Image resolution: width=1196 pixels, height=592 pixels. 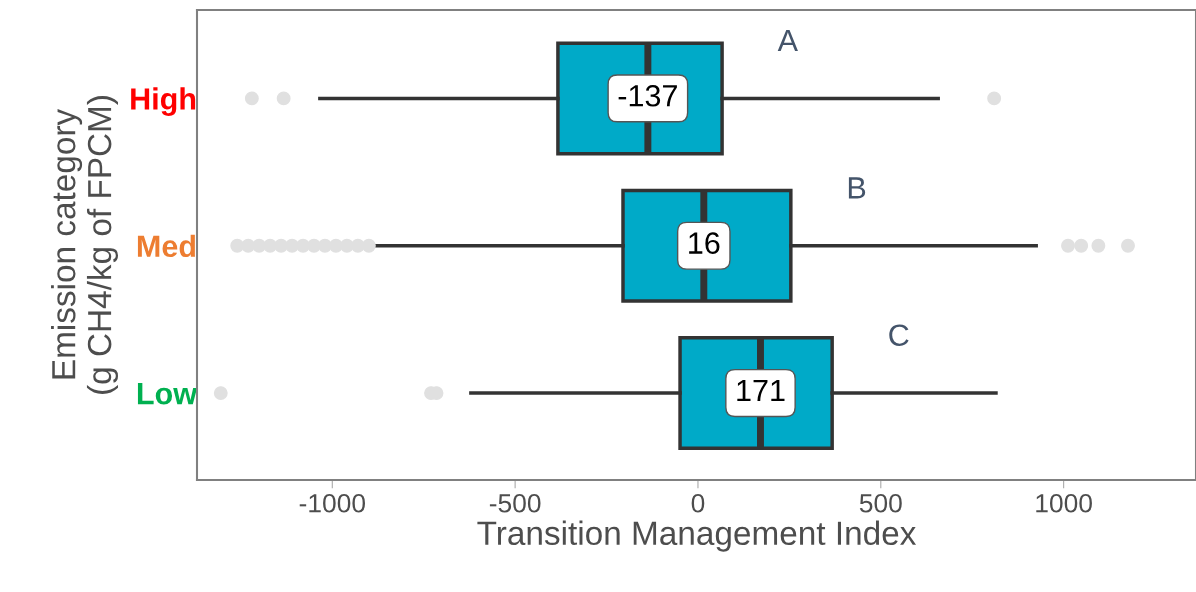 I want to click on annotation: A, so click(x=787, y=41).